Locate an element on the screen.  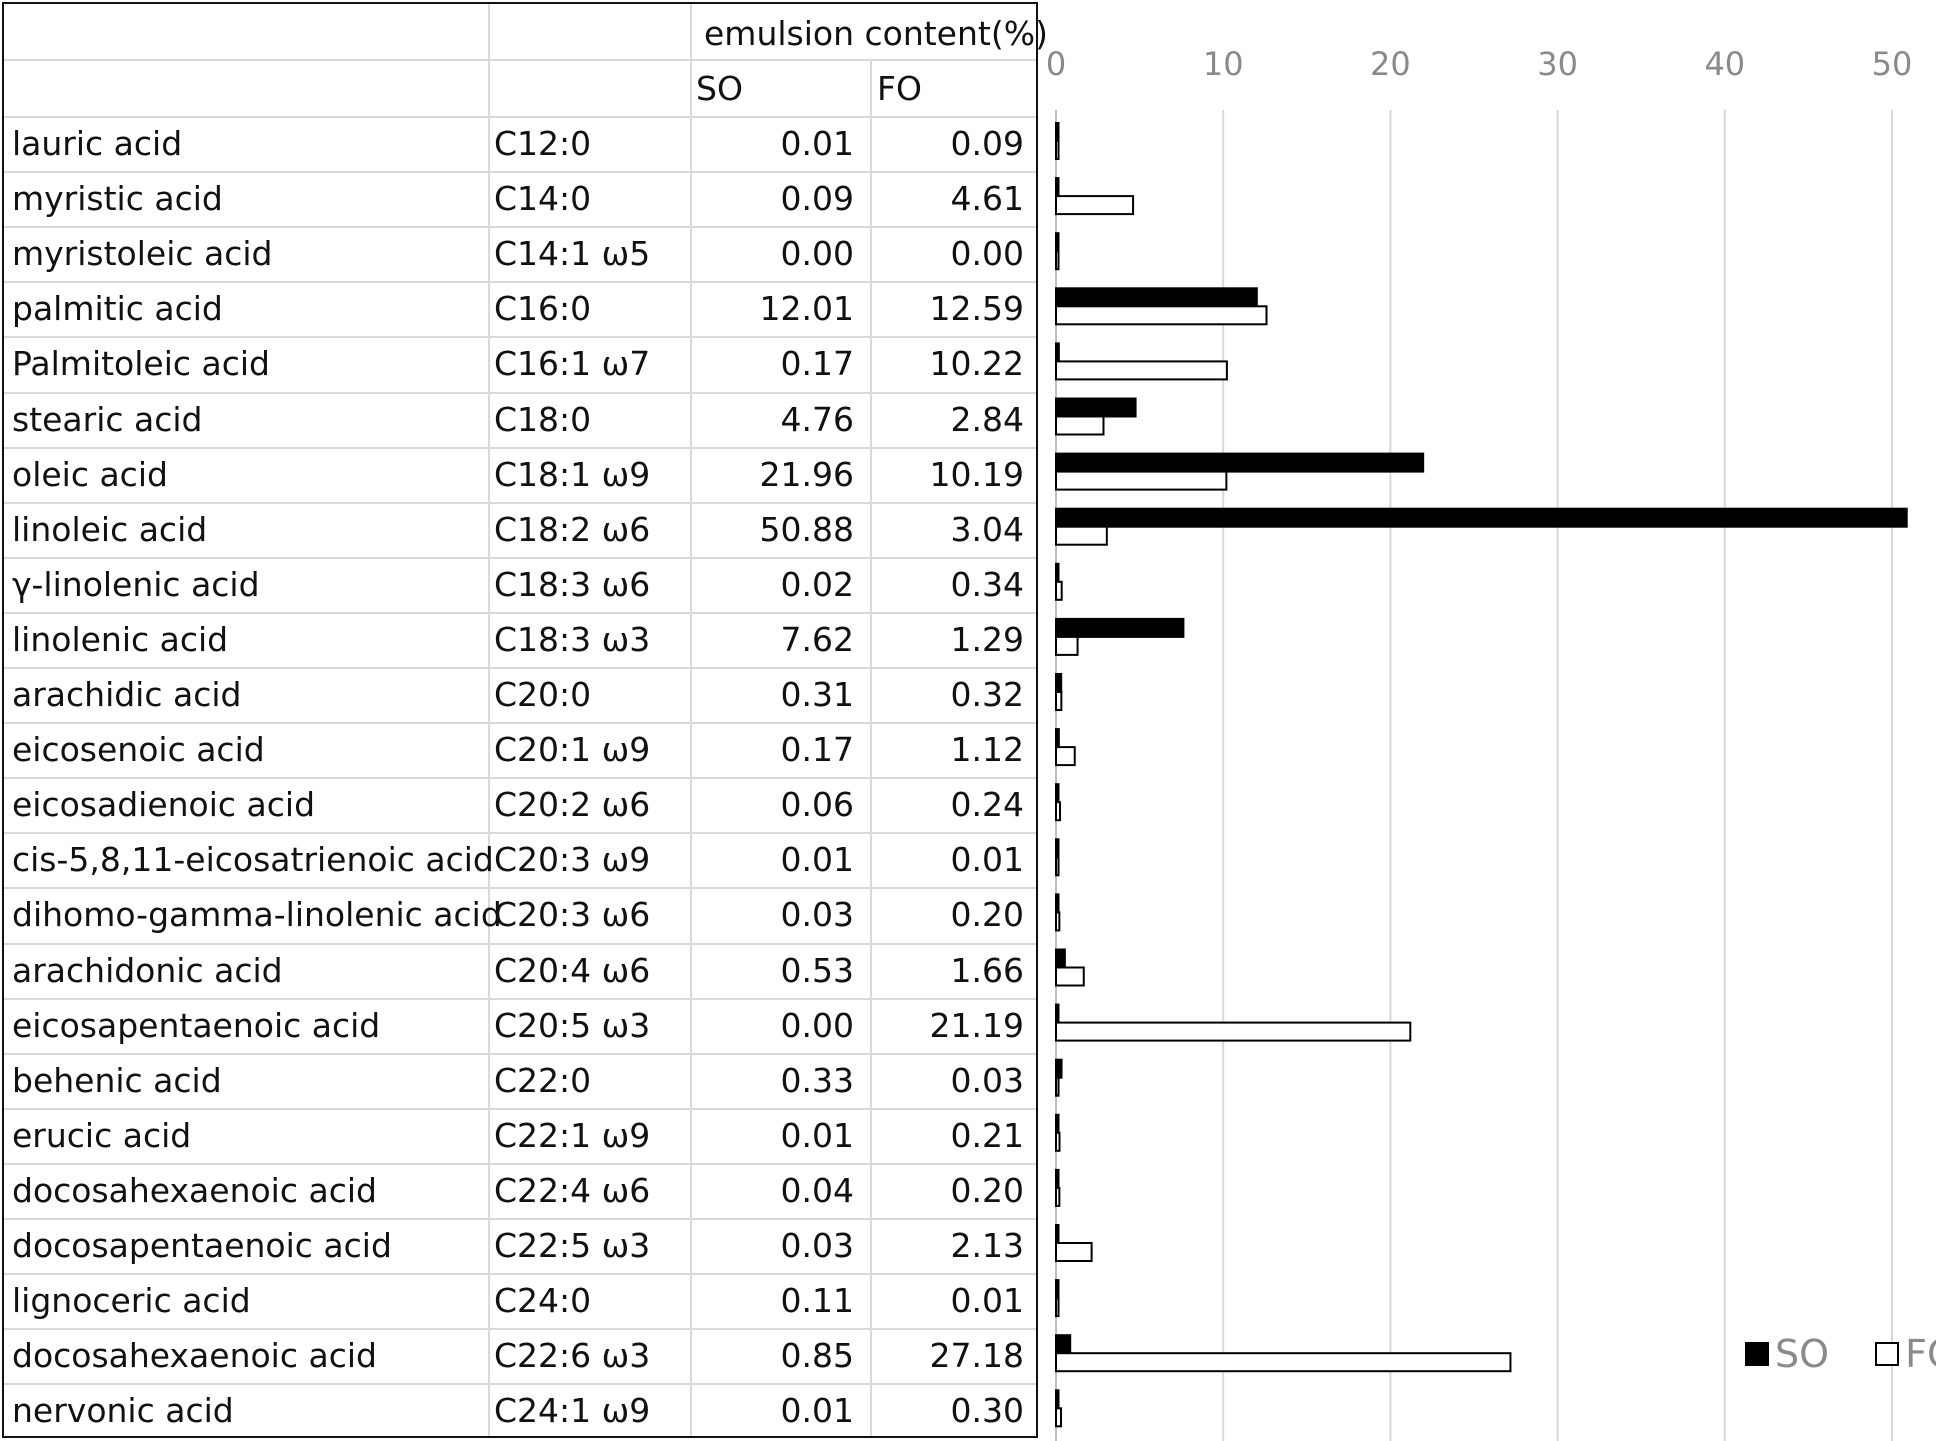
row-so-value: 4.76 is located at coordinates (817, 419).